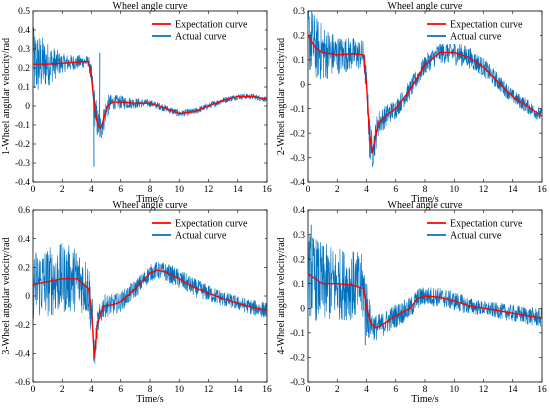  Describe the element at coordinates (281, 295) in the screenshot. I see `y-axis-label: 4-Wheel angular velocity/rad` at that location.